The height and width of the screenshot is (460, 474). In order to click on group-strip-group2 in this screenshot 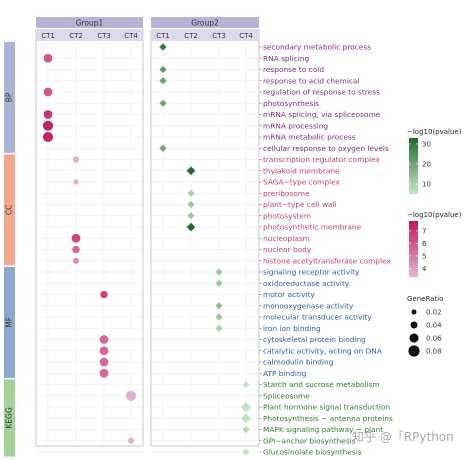, I will do `click(205, 22)`.